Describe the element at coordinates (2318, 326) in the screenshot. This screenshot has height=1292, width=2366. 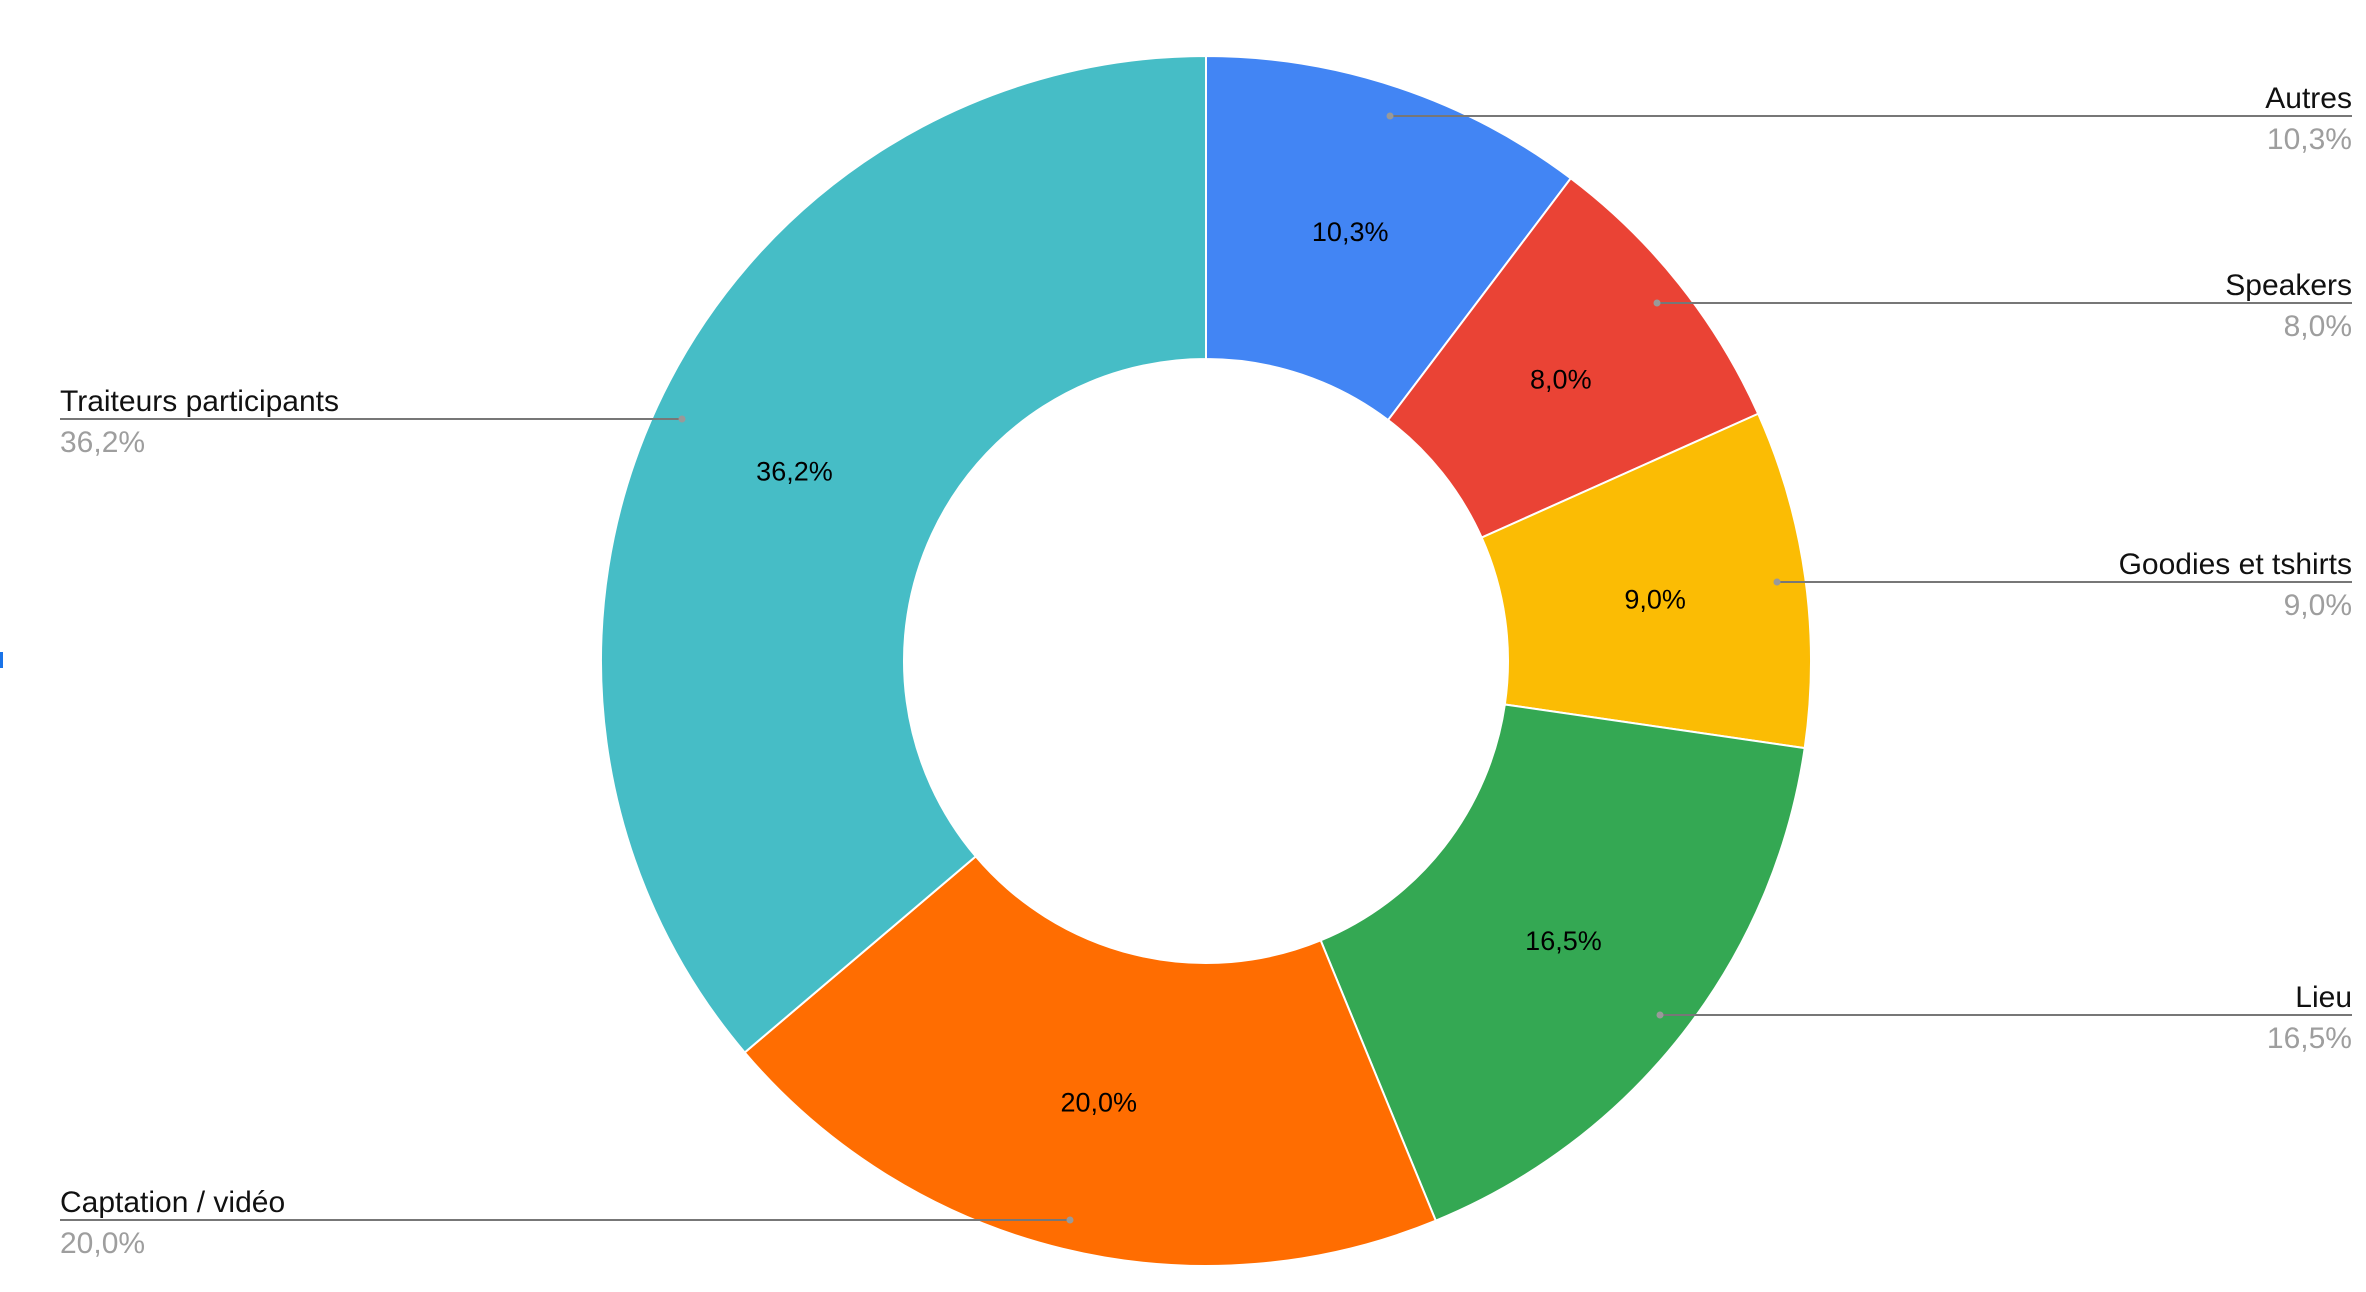
I see `legend-value: 8,0%` at that location.